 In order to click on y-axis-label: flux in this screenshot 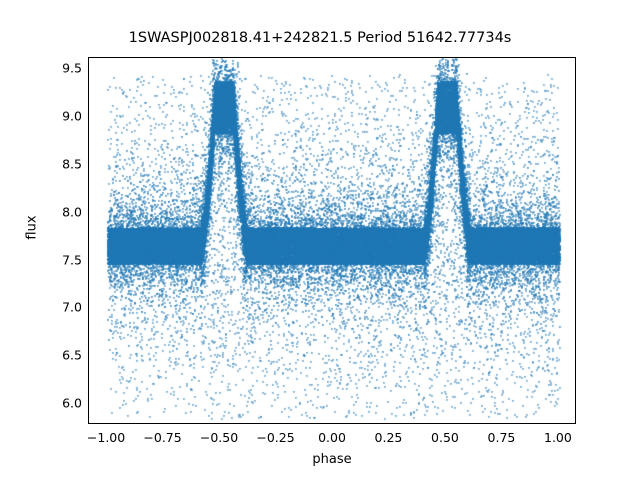, I will do `click(32, 227)`.